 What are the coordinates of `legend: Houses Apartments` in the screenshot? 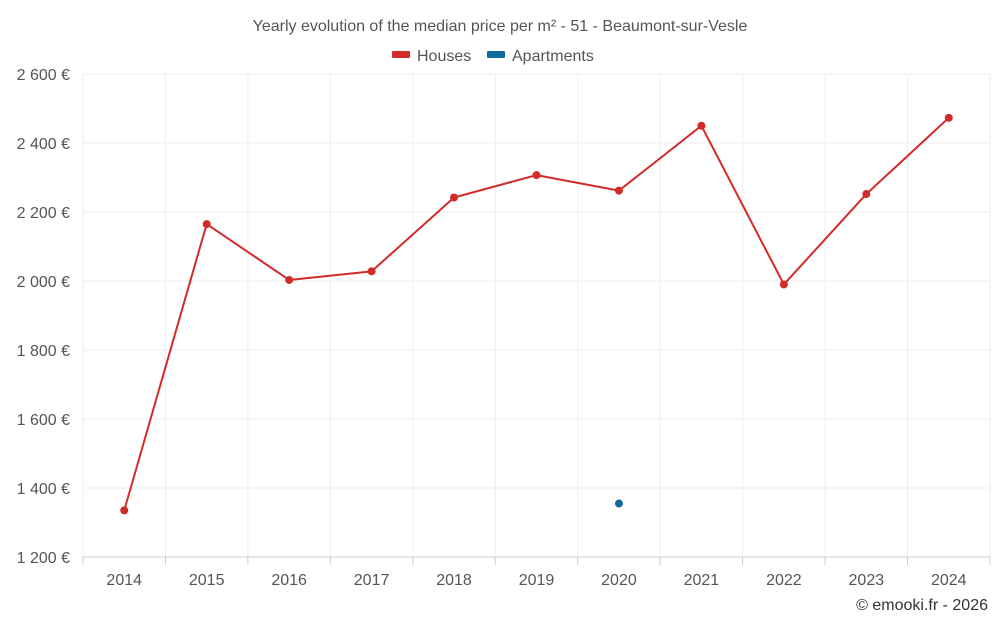 It's located at (493, 56).